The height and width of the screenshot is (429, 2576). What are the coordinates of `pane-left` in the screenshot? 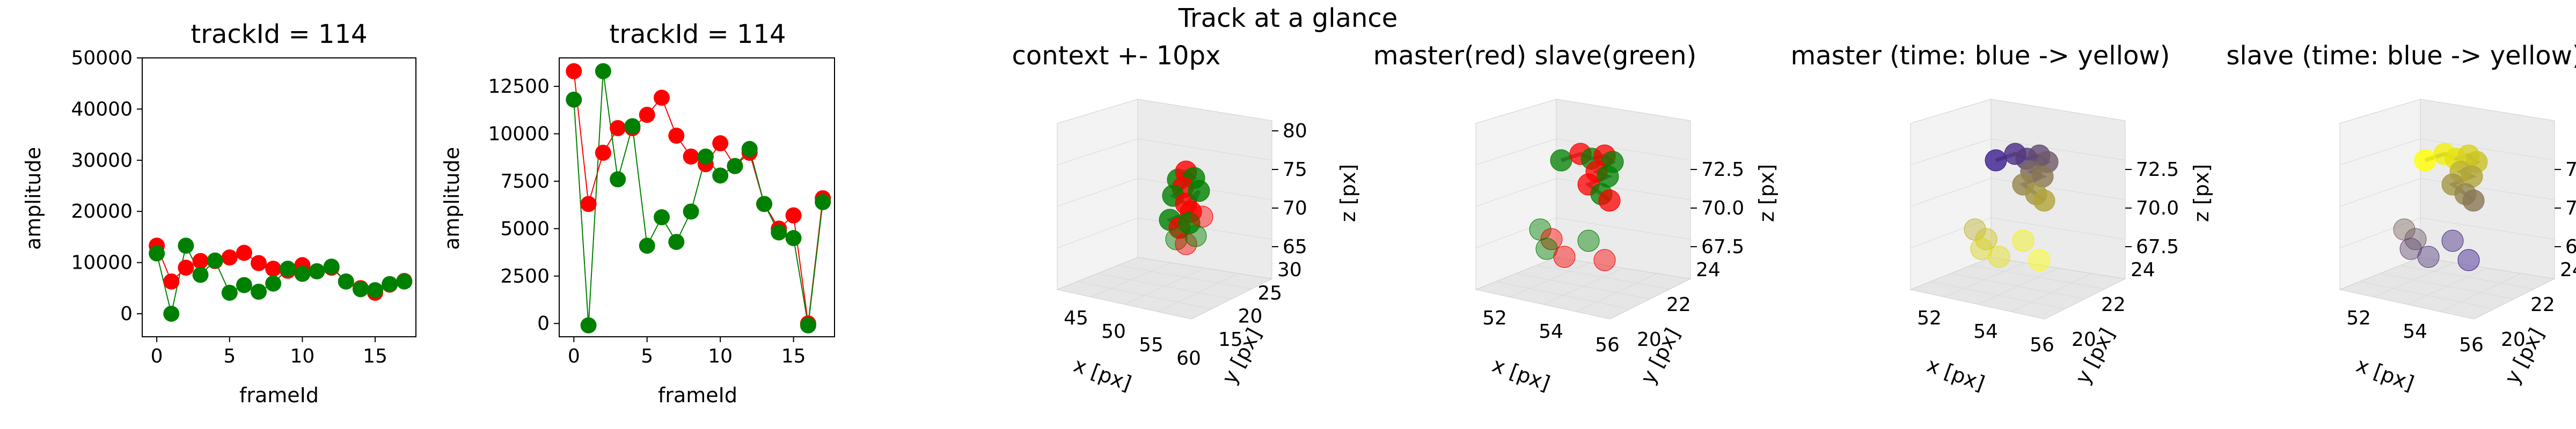 It's located at (1516, 194).